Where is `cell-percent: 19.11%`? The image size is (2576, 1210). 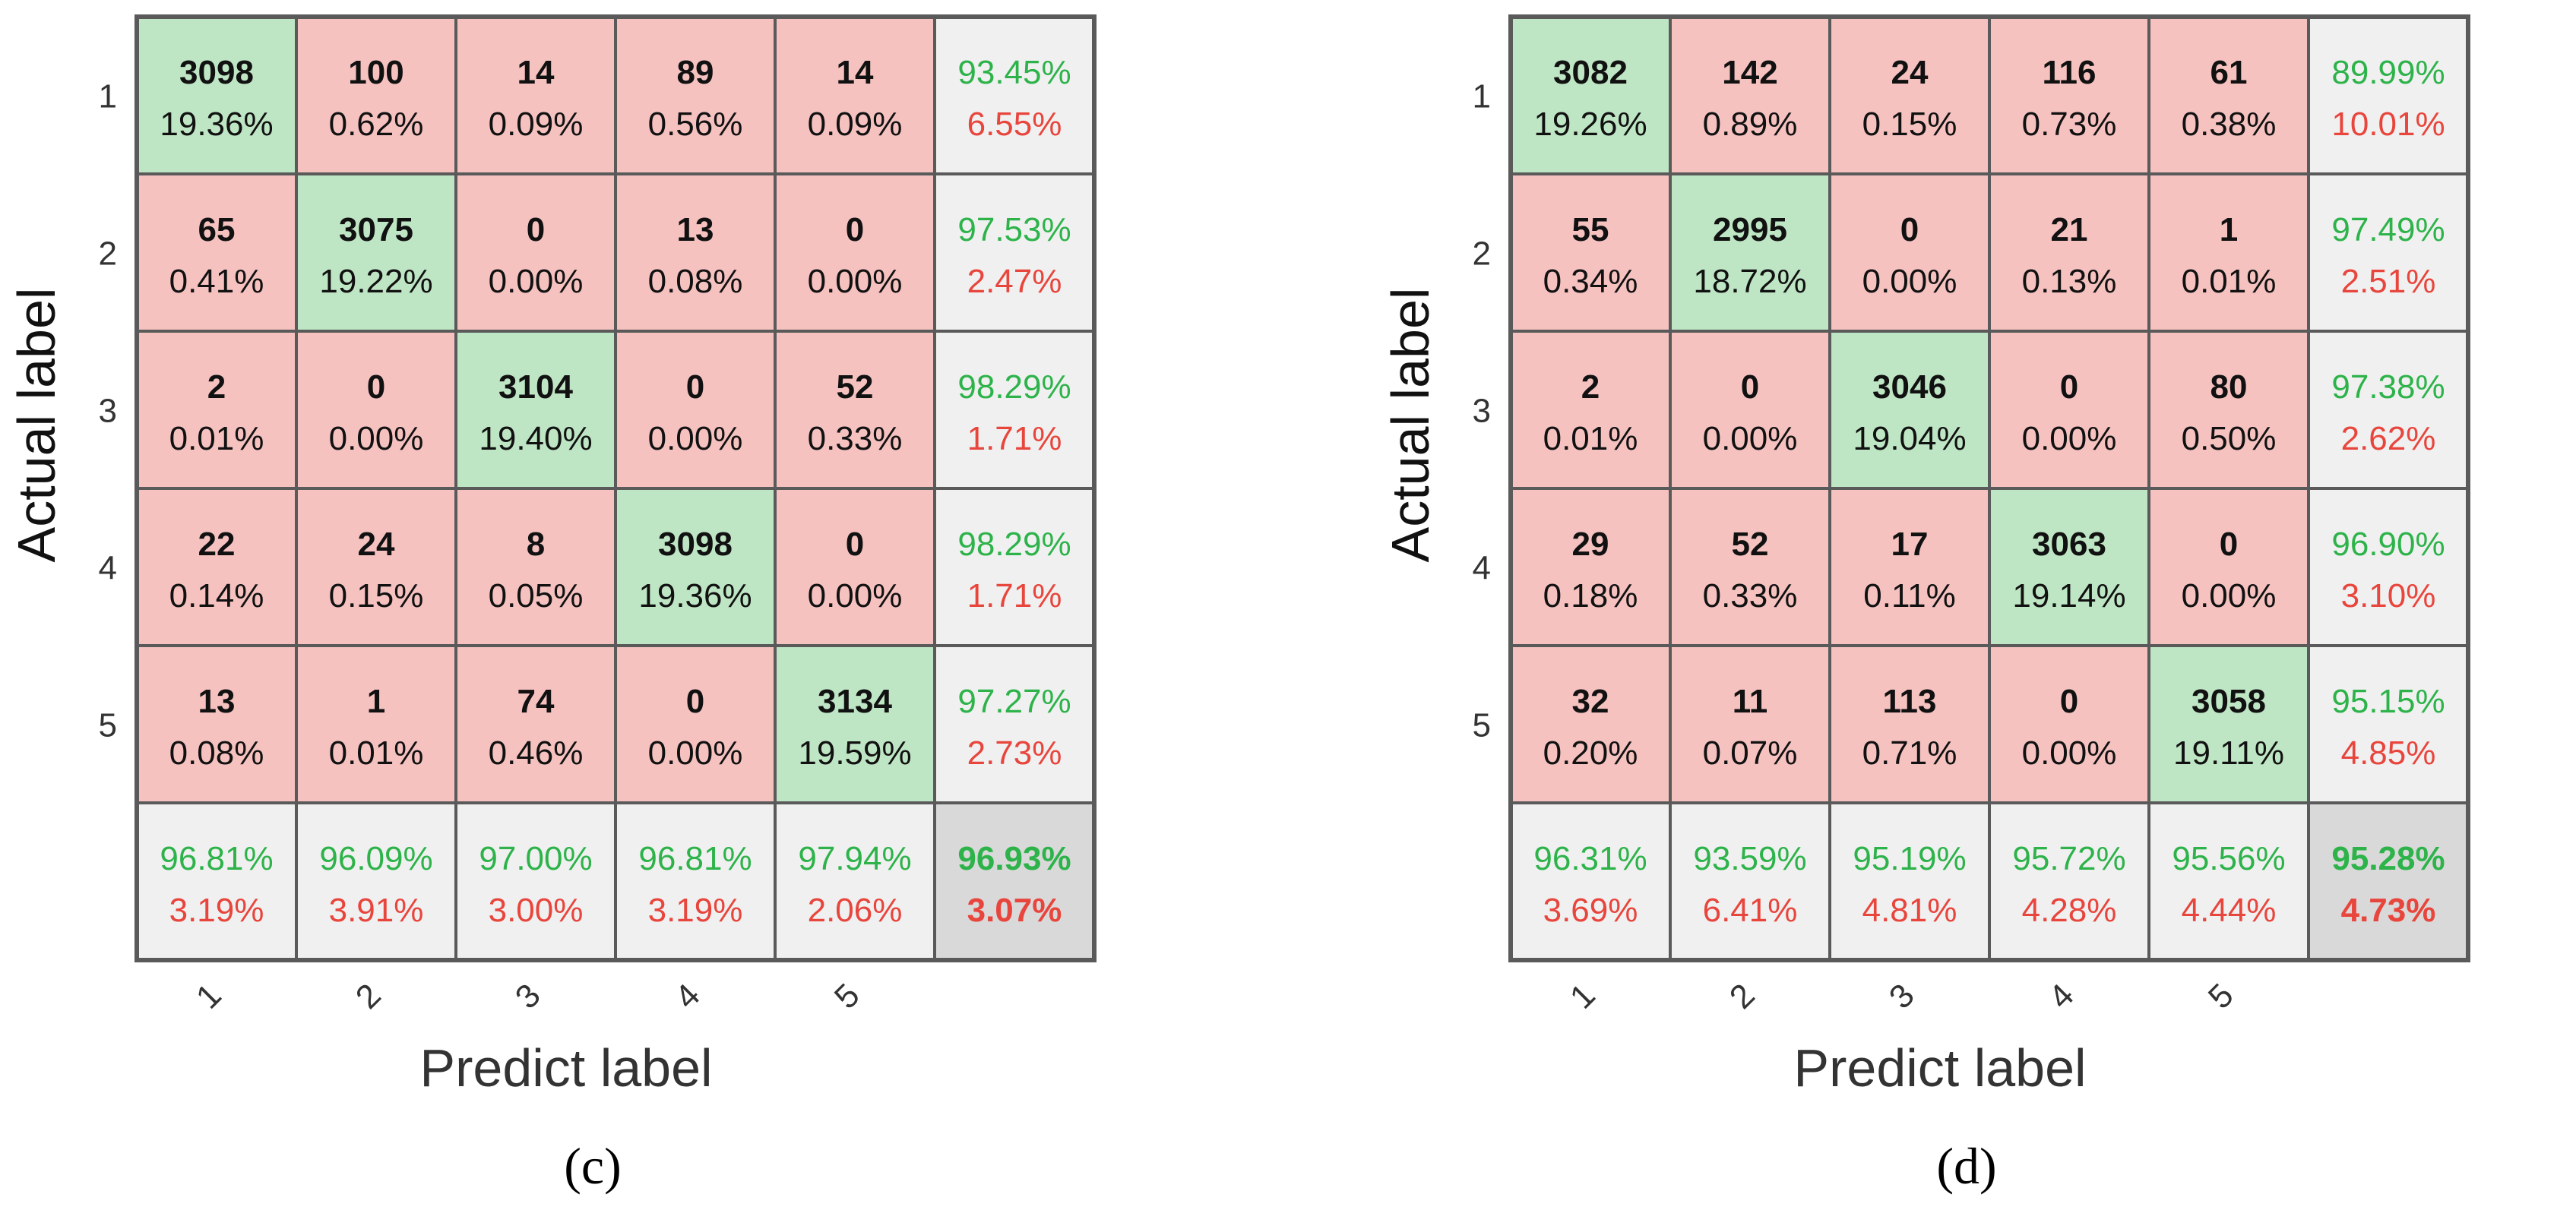
cell-percent: 19.11% is located at coordinates (2228, 753).